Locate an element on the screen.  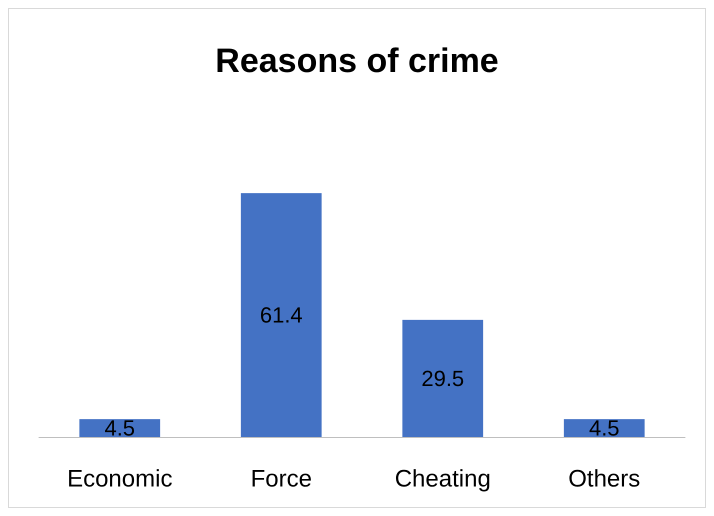
chart-title: Reasons of crime is located at coordinates (357, 61).